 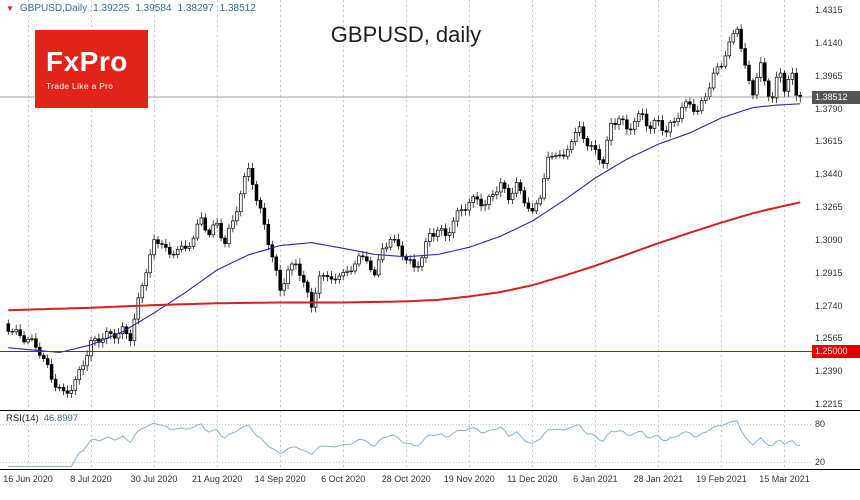 What do you see at coordinates (829, 371) in the screenshot?
I see `price-axis-label: 1.2390` at bounding box center [829, 371].